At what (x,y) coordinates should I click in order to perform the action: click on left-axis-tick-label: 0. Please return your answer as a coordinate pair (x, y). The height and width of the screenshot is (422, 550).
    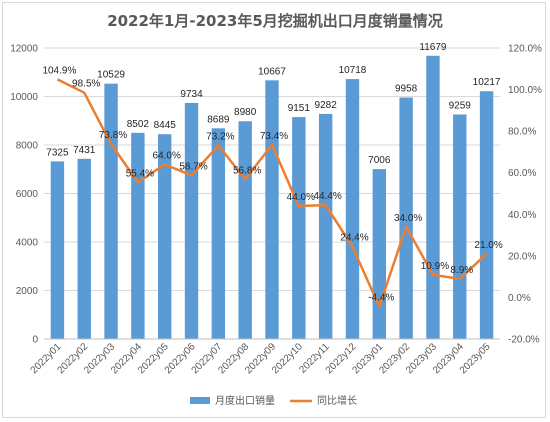
    Looking at the image, I should click on (35, 340).